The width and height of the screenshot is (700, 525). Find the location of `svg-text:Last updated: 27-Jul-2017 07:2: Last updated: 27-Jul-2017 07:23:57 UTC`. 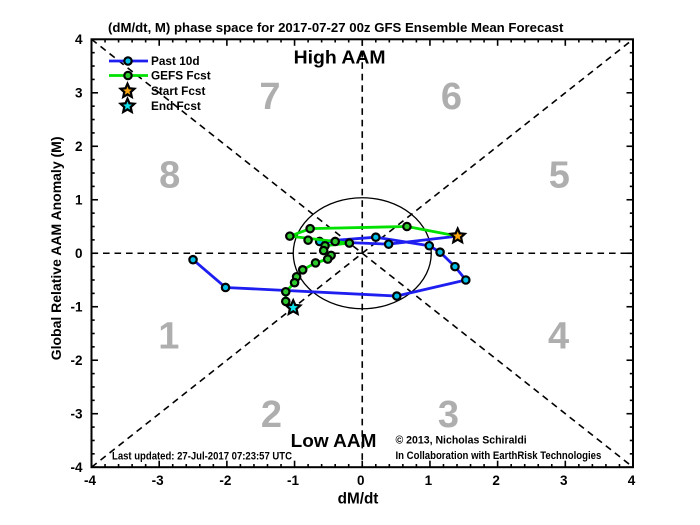

svg-text:Last updated: 27-Jul-2017 07:2: Last updated: 27-Jul-2017 07:23:57 UTC is located at coordinates (202, 457).